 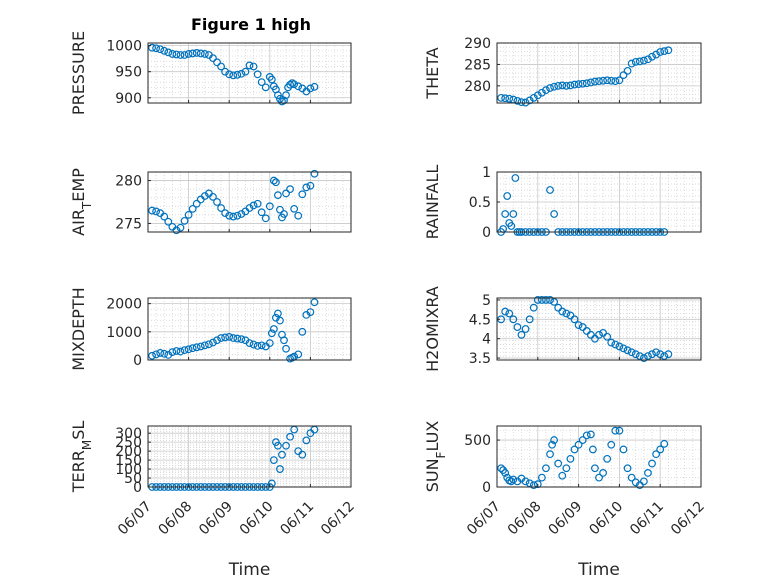 I want to click on y-tick-label: 900, so click(x=128, y=99).